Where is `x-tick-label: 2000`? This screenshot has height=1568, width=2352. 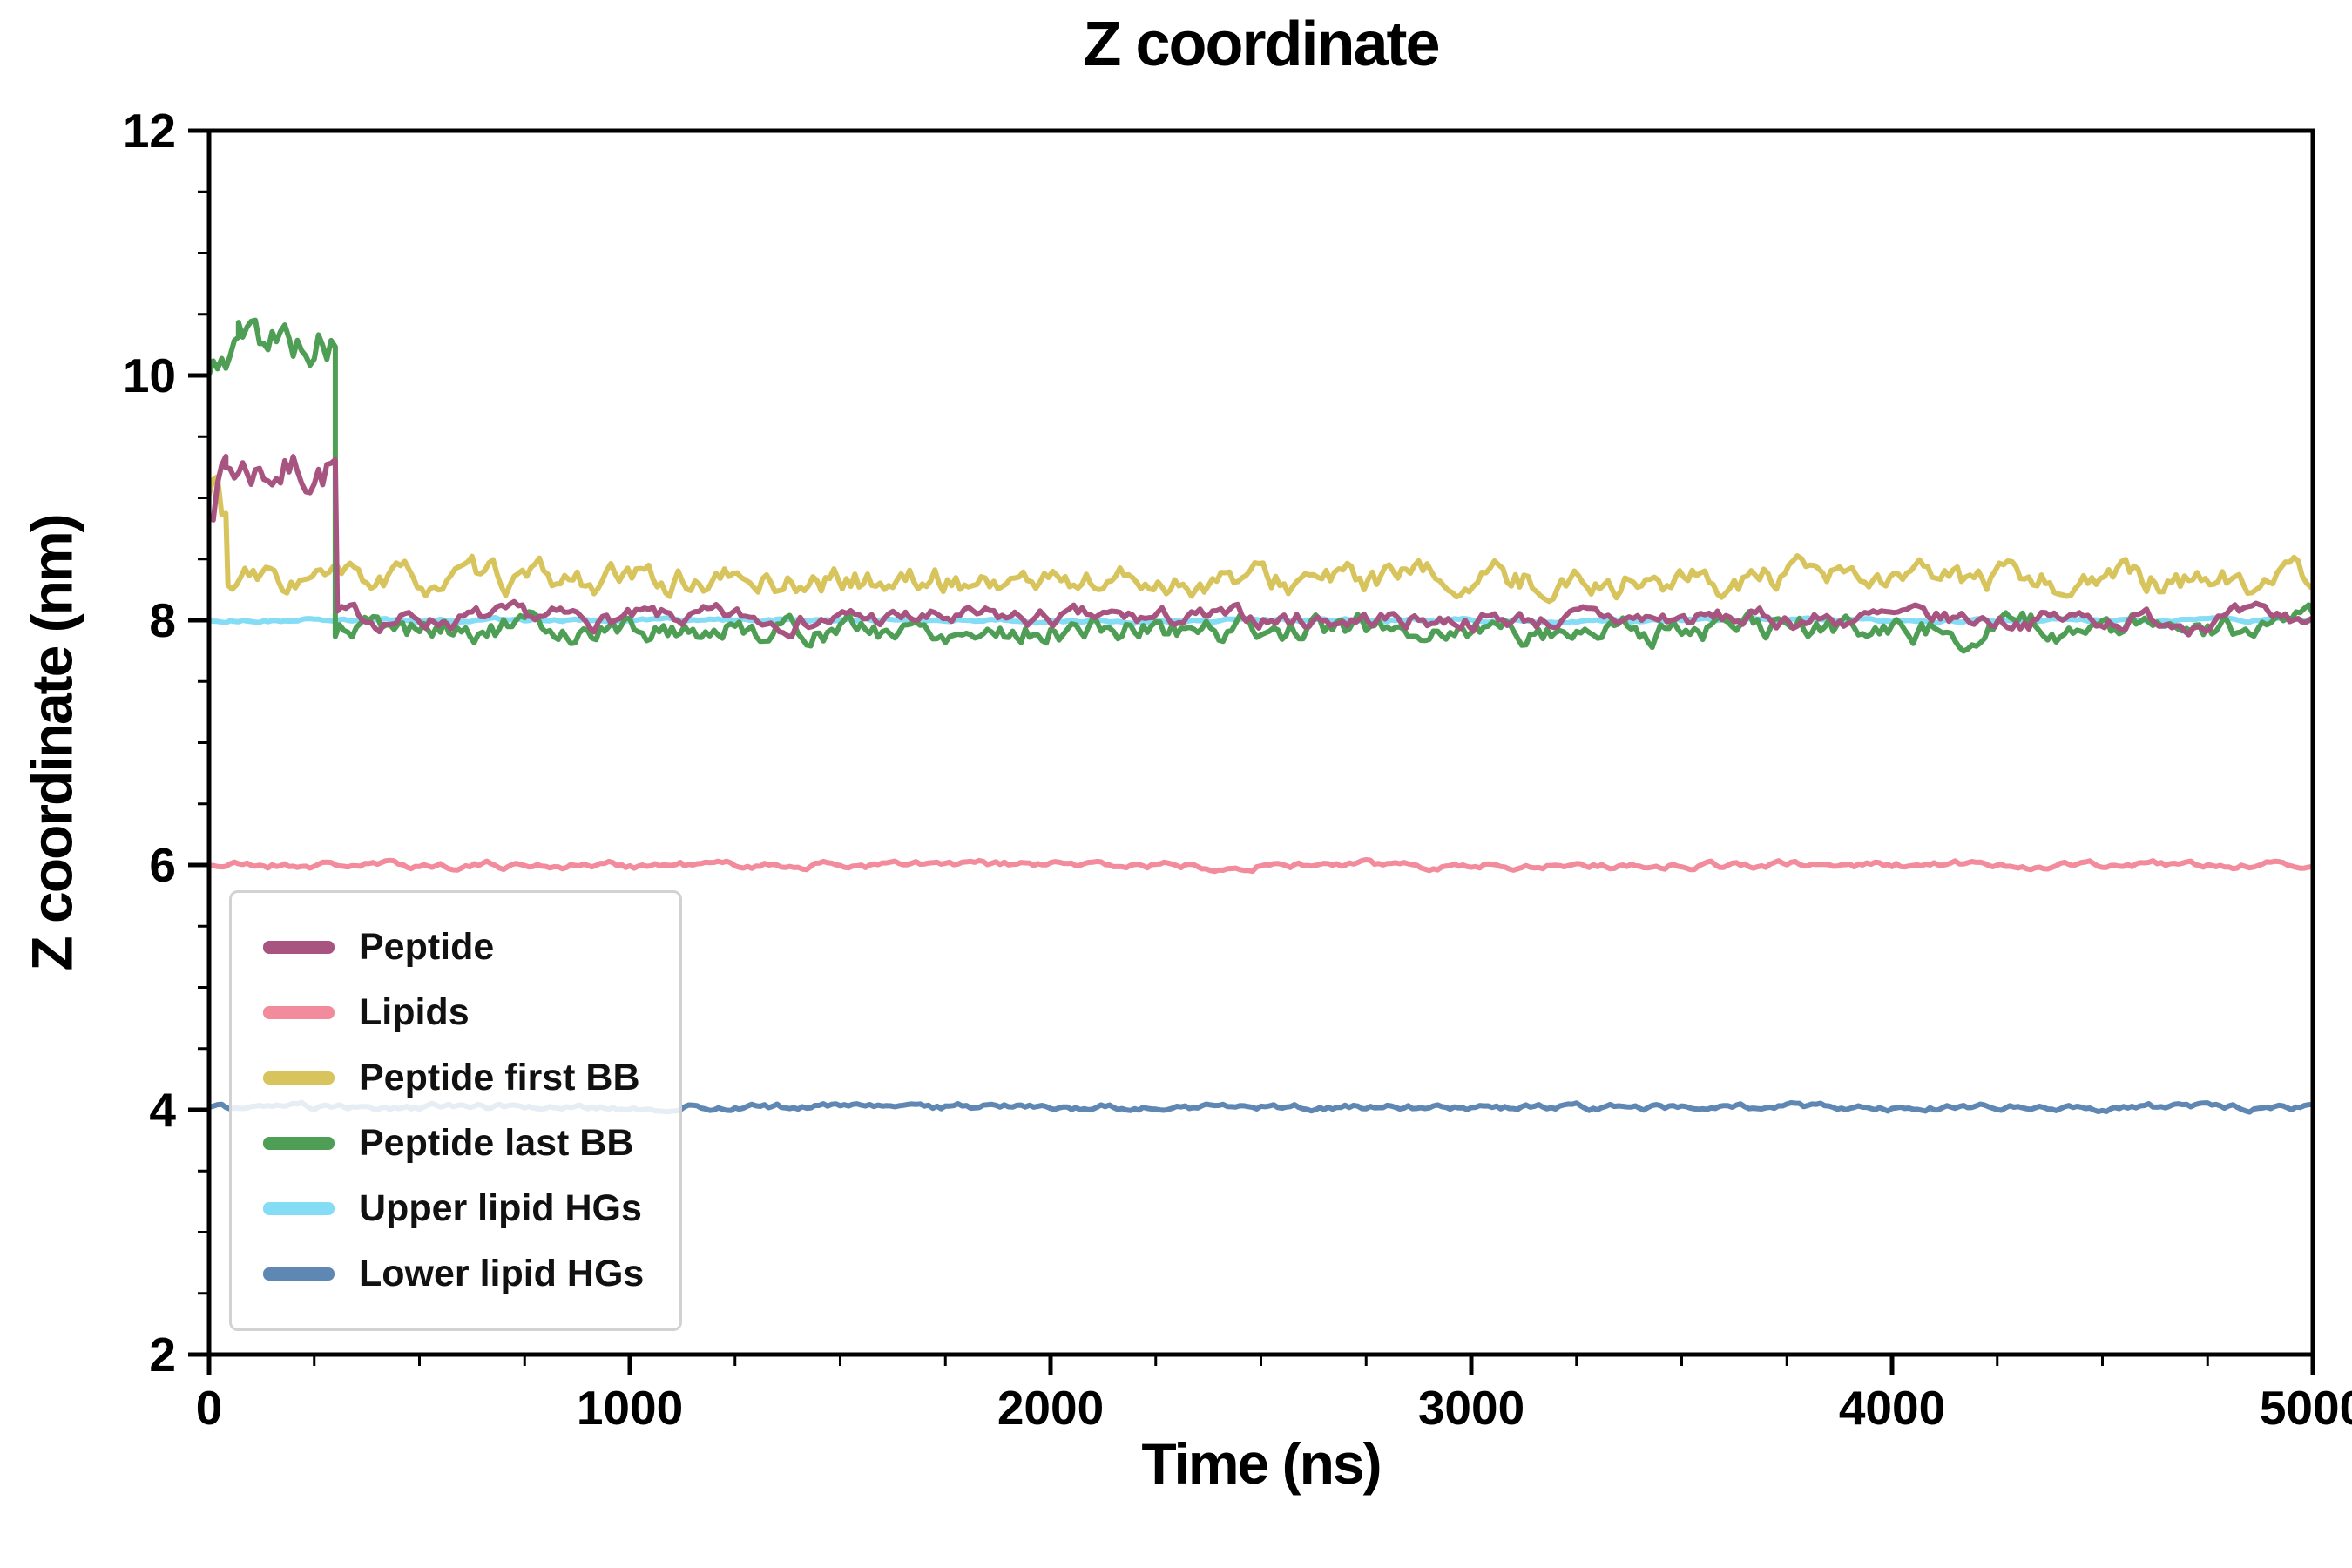
x-tick-label: 2000 is located at coordinates (1050, 1408).